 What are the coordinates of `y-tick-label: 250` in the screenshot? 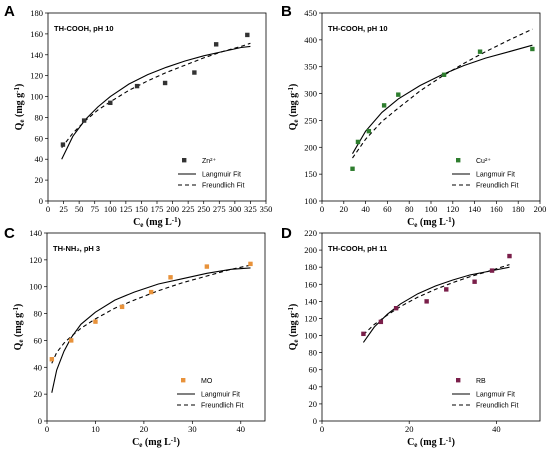 It's located at (310, 120).